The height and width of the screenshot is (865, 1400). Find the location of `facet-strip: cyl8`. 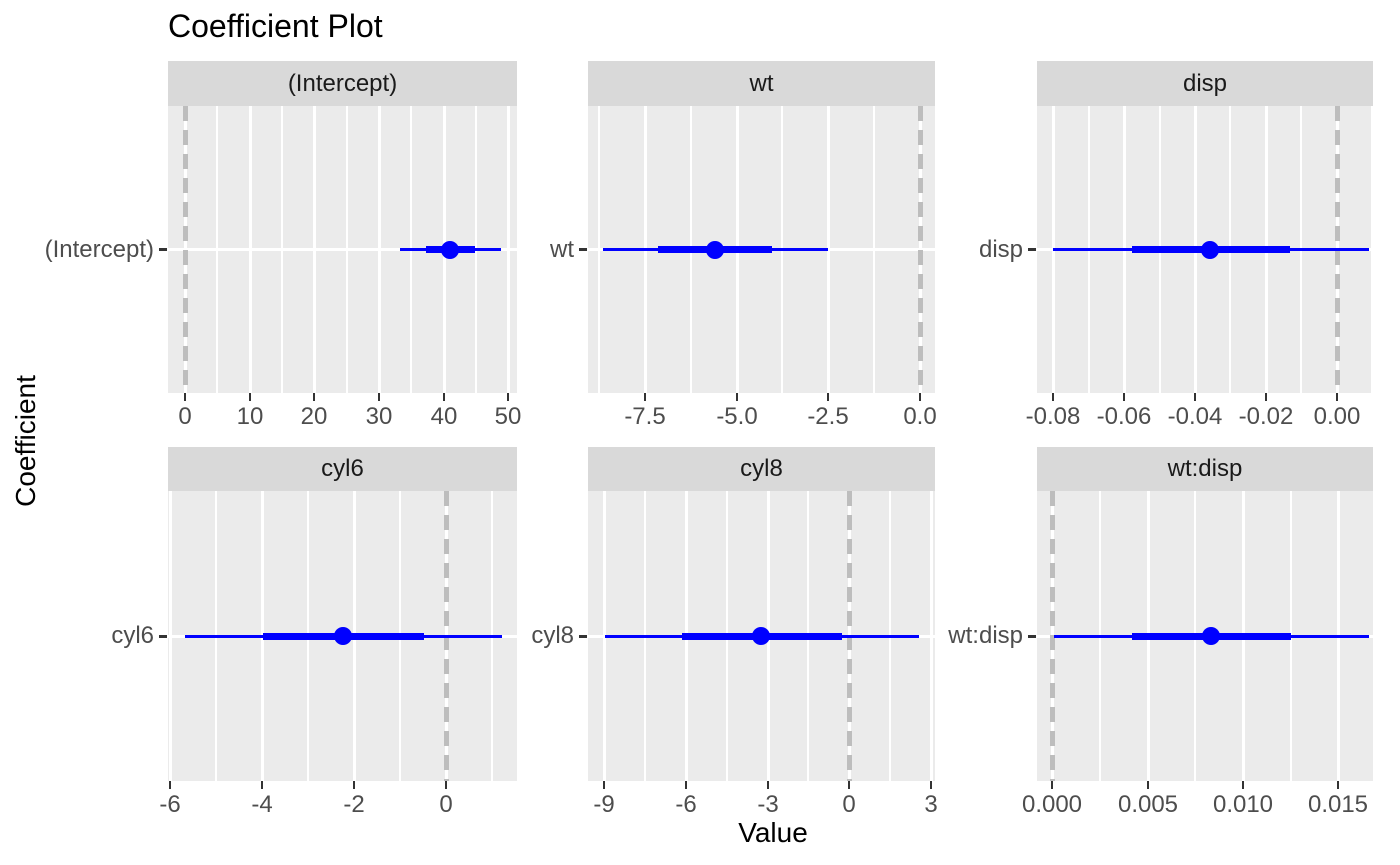

facet-strip: cyl8 is located at coordinates (761, 469).